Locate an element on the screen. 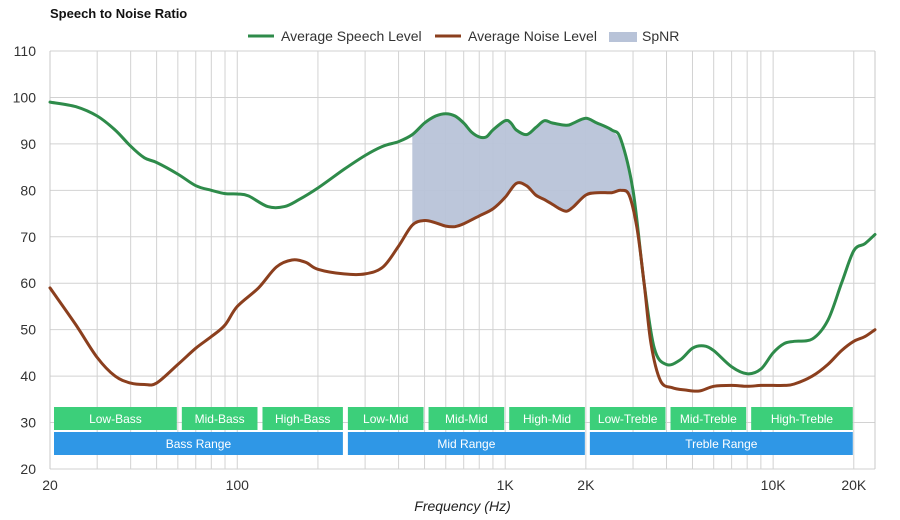 The image size is (900, 520). y-tick-label: 60 is located at coordinates (28, 283).